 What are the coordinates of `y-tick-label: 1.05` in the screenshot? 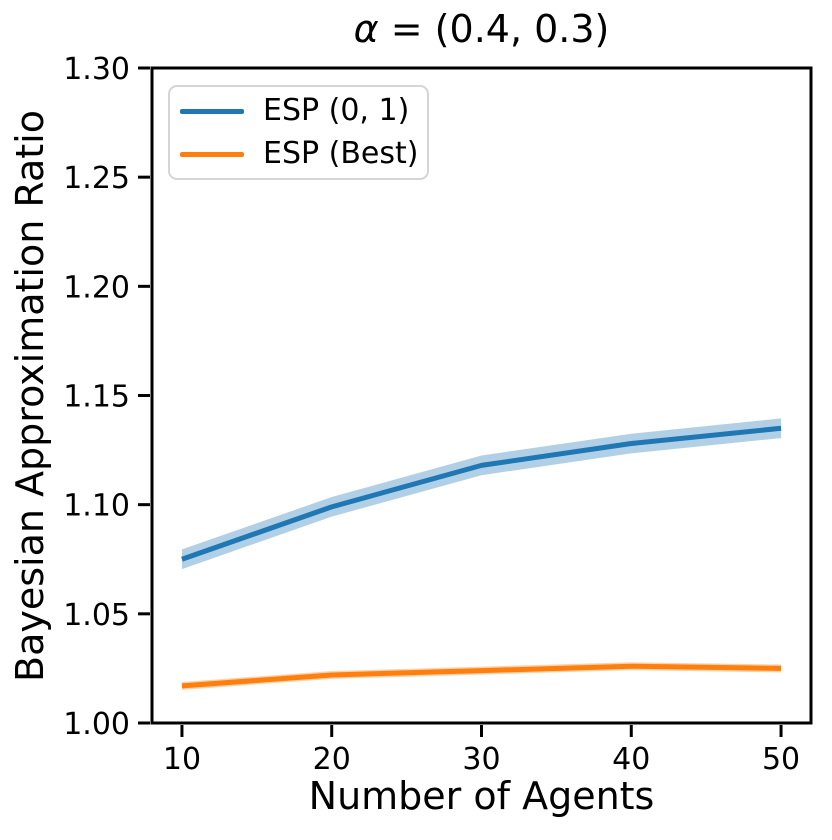 It's located at (96, 615).